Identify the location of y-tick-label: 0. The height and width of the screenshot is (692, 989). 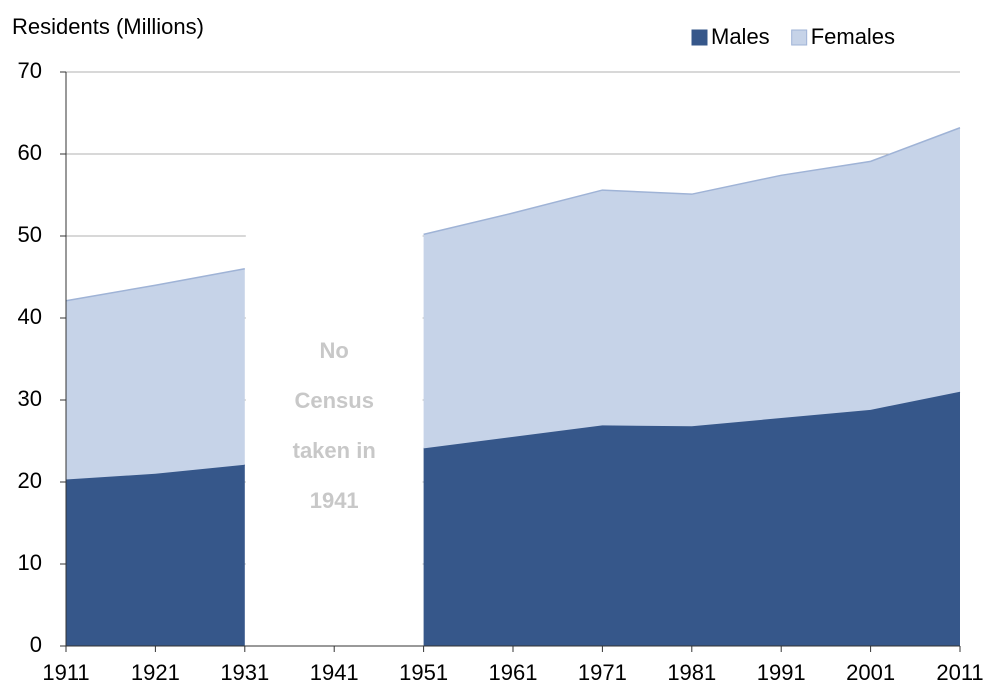
(36, 644).